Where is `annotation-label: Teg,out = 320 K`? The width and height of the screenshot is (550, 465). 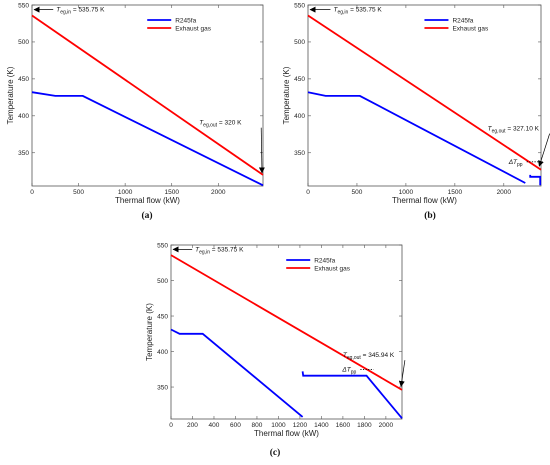 annotation-label: Teg,out = 320 K is located at coordinates (220, 124).